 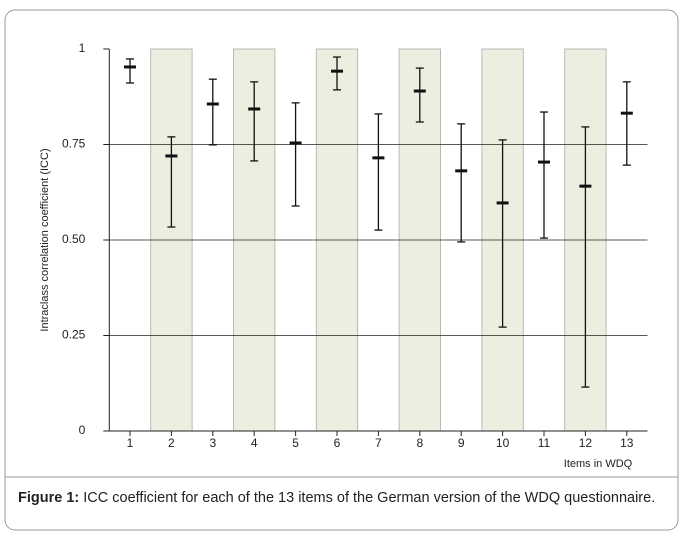 What do you see at coordinates (74, 335) in the screenshot?
I see `y-tick-label: 0.25` at bounding box center [74, 335].